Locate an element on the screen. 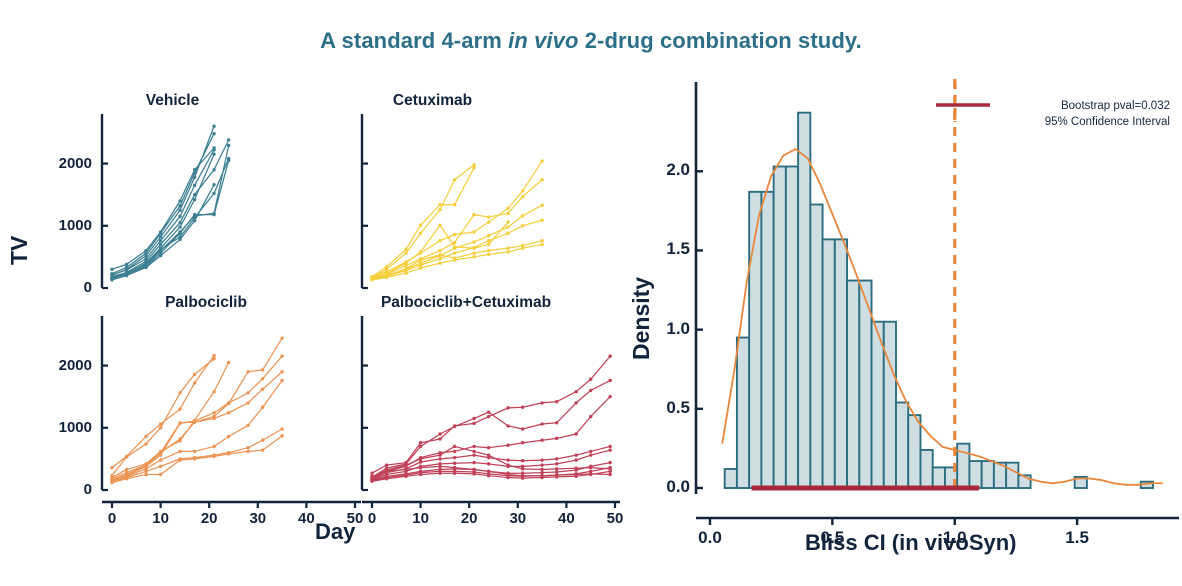 This screenshot has height=586, width=1182. figure-title-italic: in vivo is located at coordinates (543, 40).